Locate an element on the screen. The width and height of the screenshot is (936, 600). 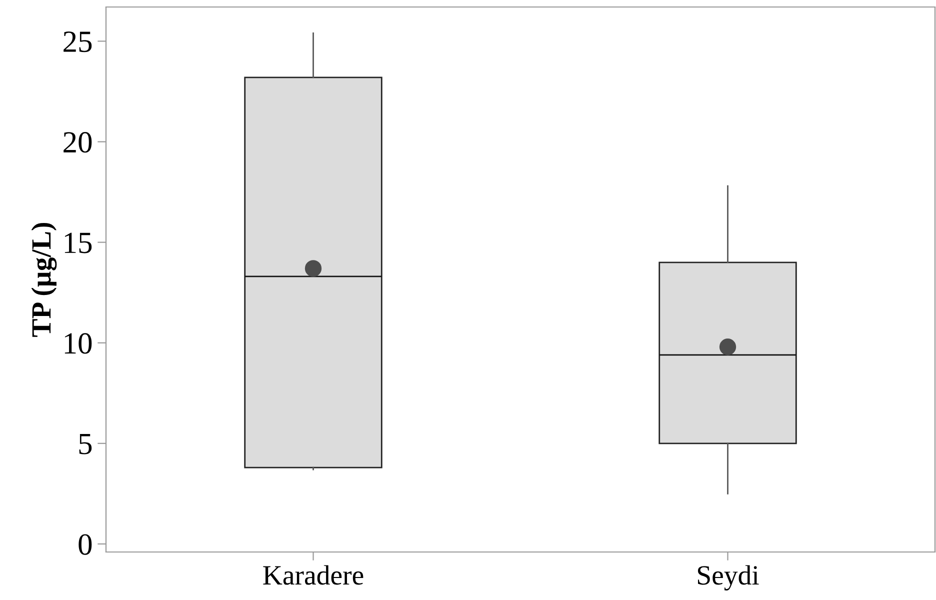
y-tick-label: 10 is located at coordinates (78, 343).